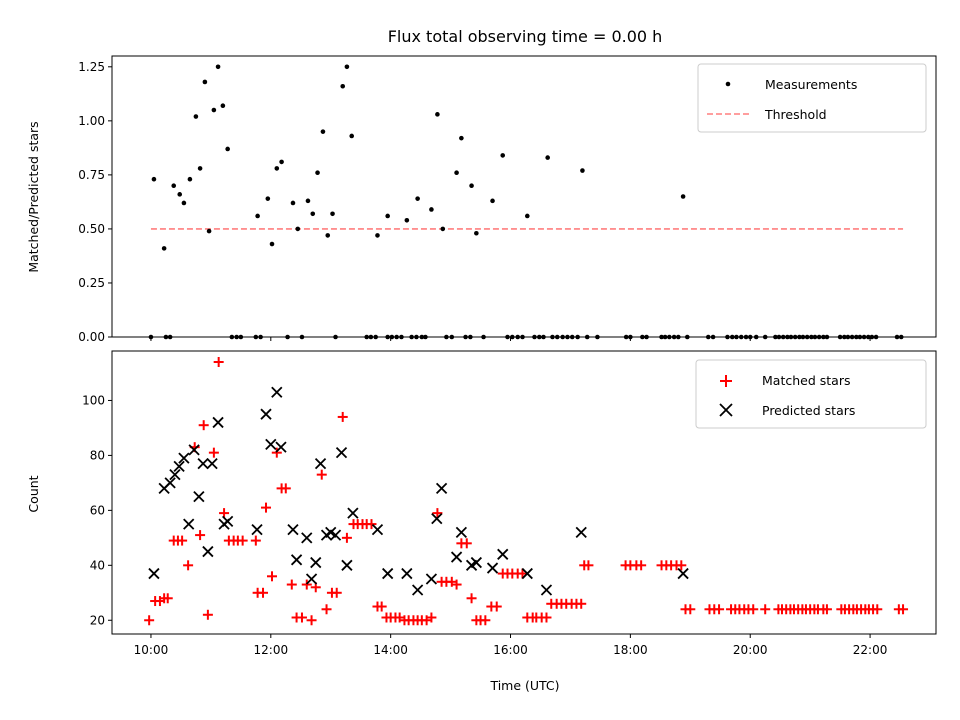  I want to click on top-y-tick-label: 1.00, so click(91, 121).